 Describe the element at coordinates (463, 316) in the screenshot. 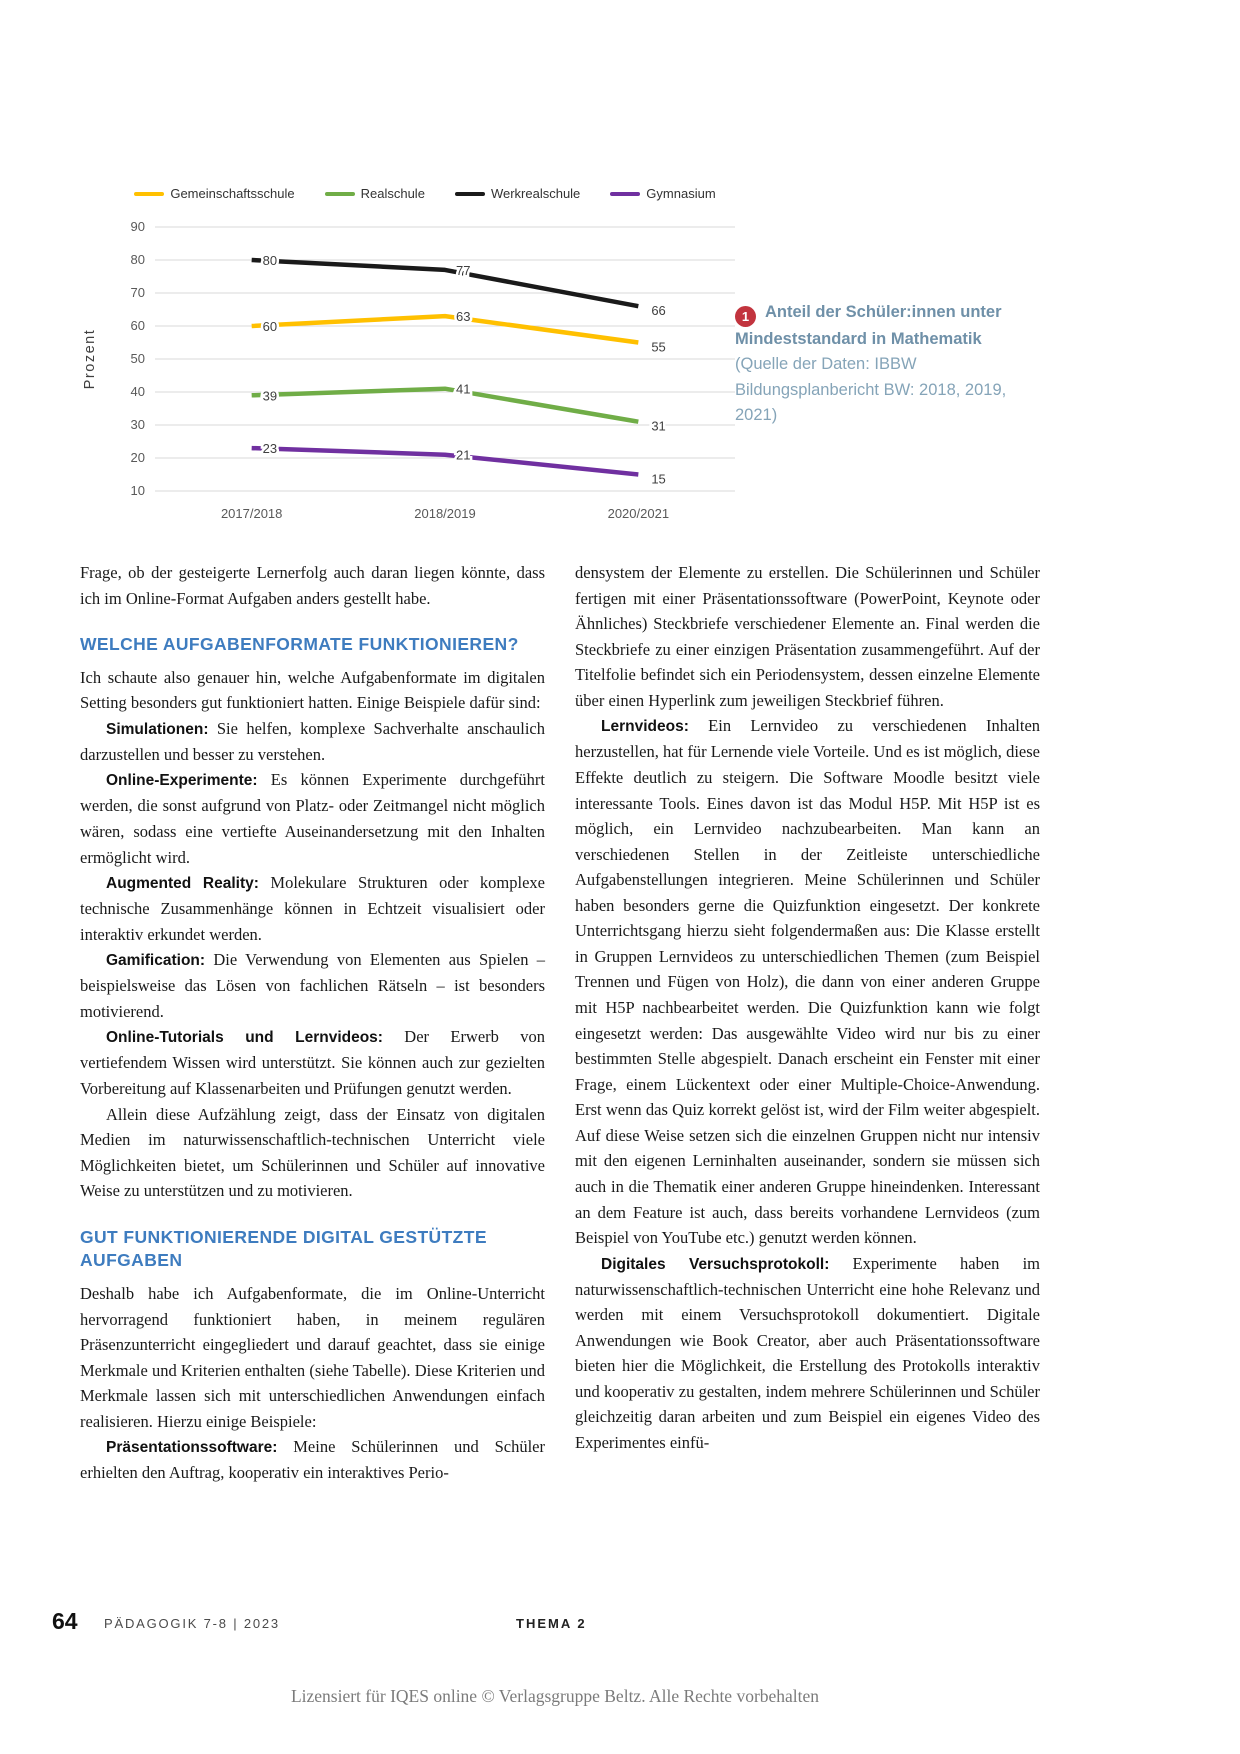

I see `data-label: 63` at that location.